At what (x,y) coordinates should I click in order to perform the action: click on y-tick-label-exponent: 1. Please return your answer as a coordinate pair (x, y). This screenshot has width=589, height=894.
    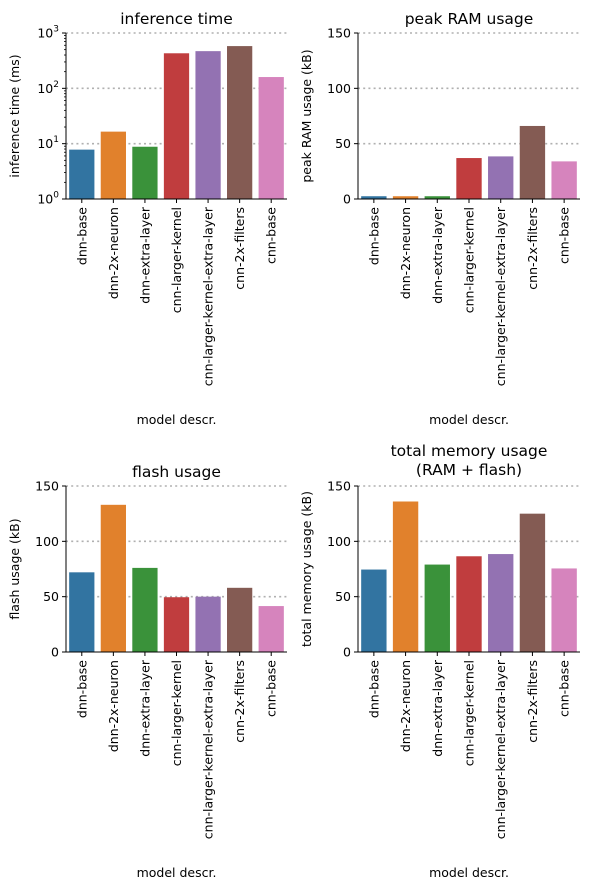
    Looking at the image, I should click on (56, 140).